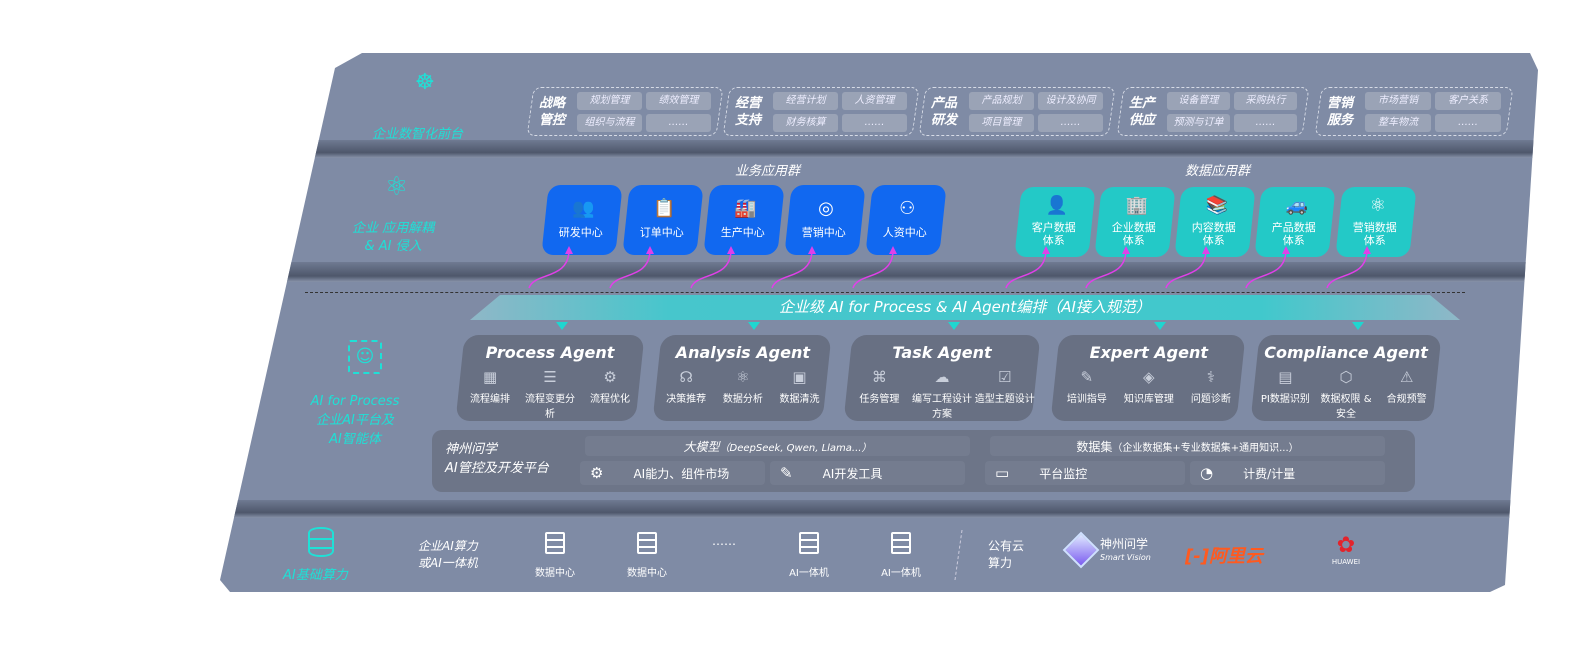 The image size is (1572, 647). Describe the element at coordinates (550, 352) in the screenshot. I see `agent-title: Process Agent` at that location.